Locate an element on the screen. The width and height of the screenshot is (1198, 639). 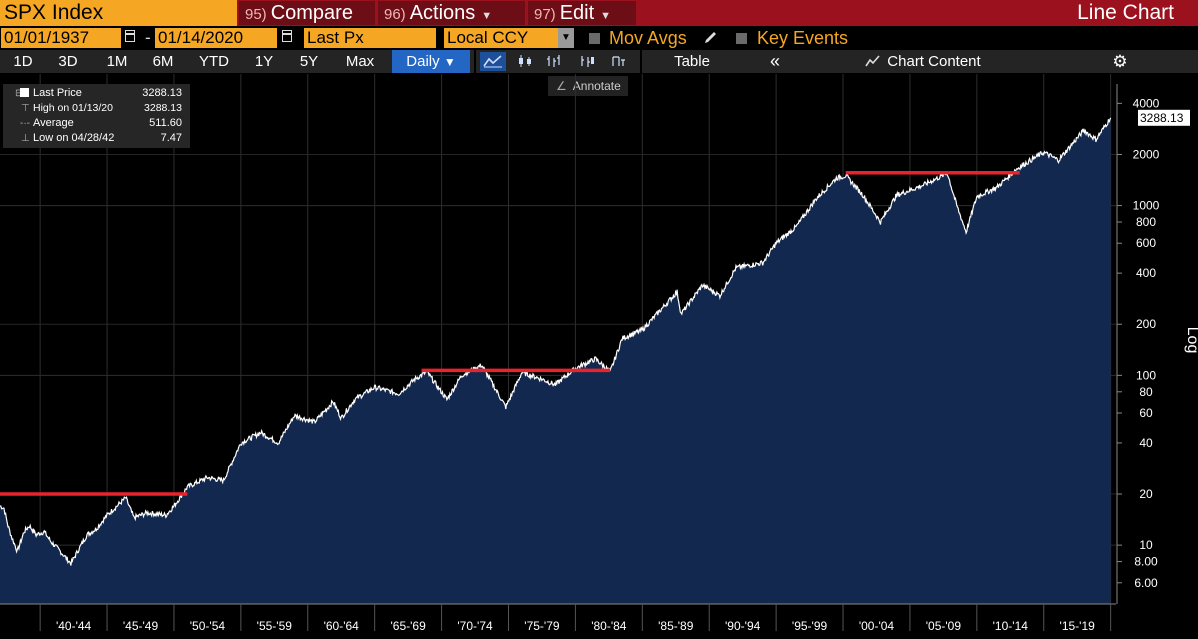
x-tick-label: '75-'79 is located at coordinates (542, 626).